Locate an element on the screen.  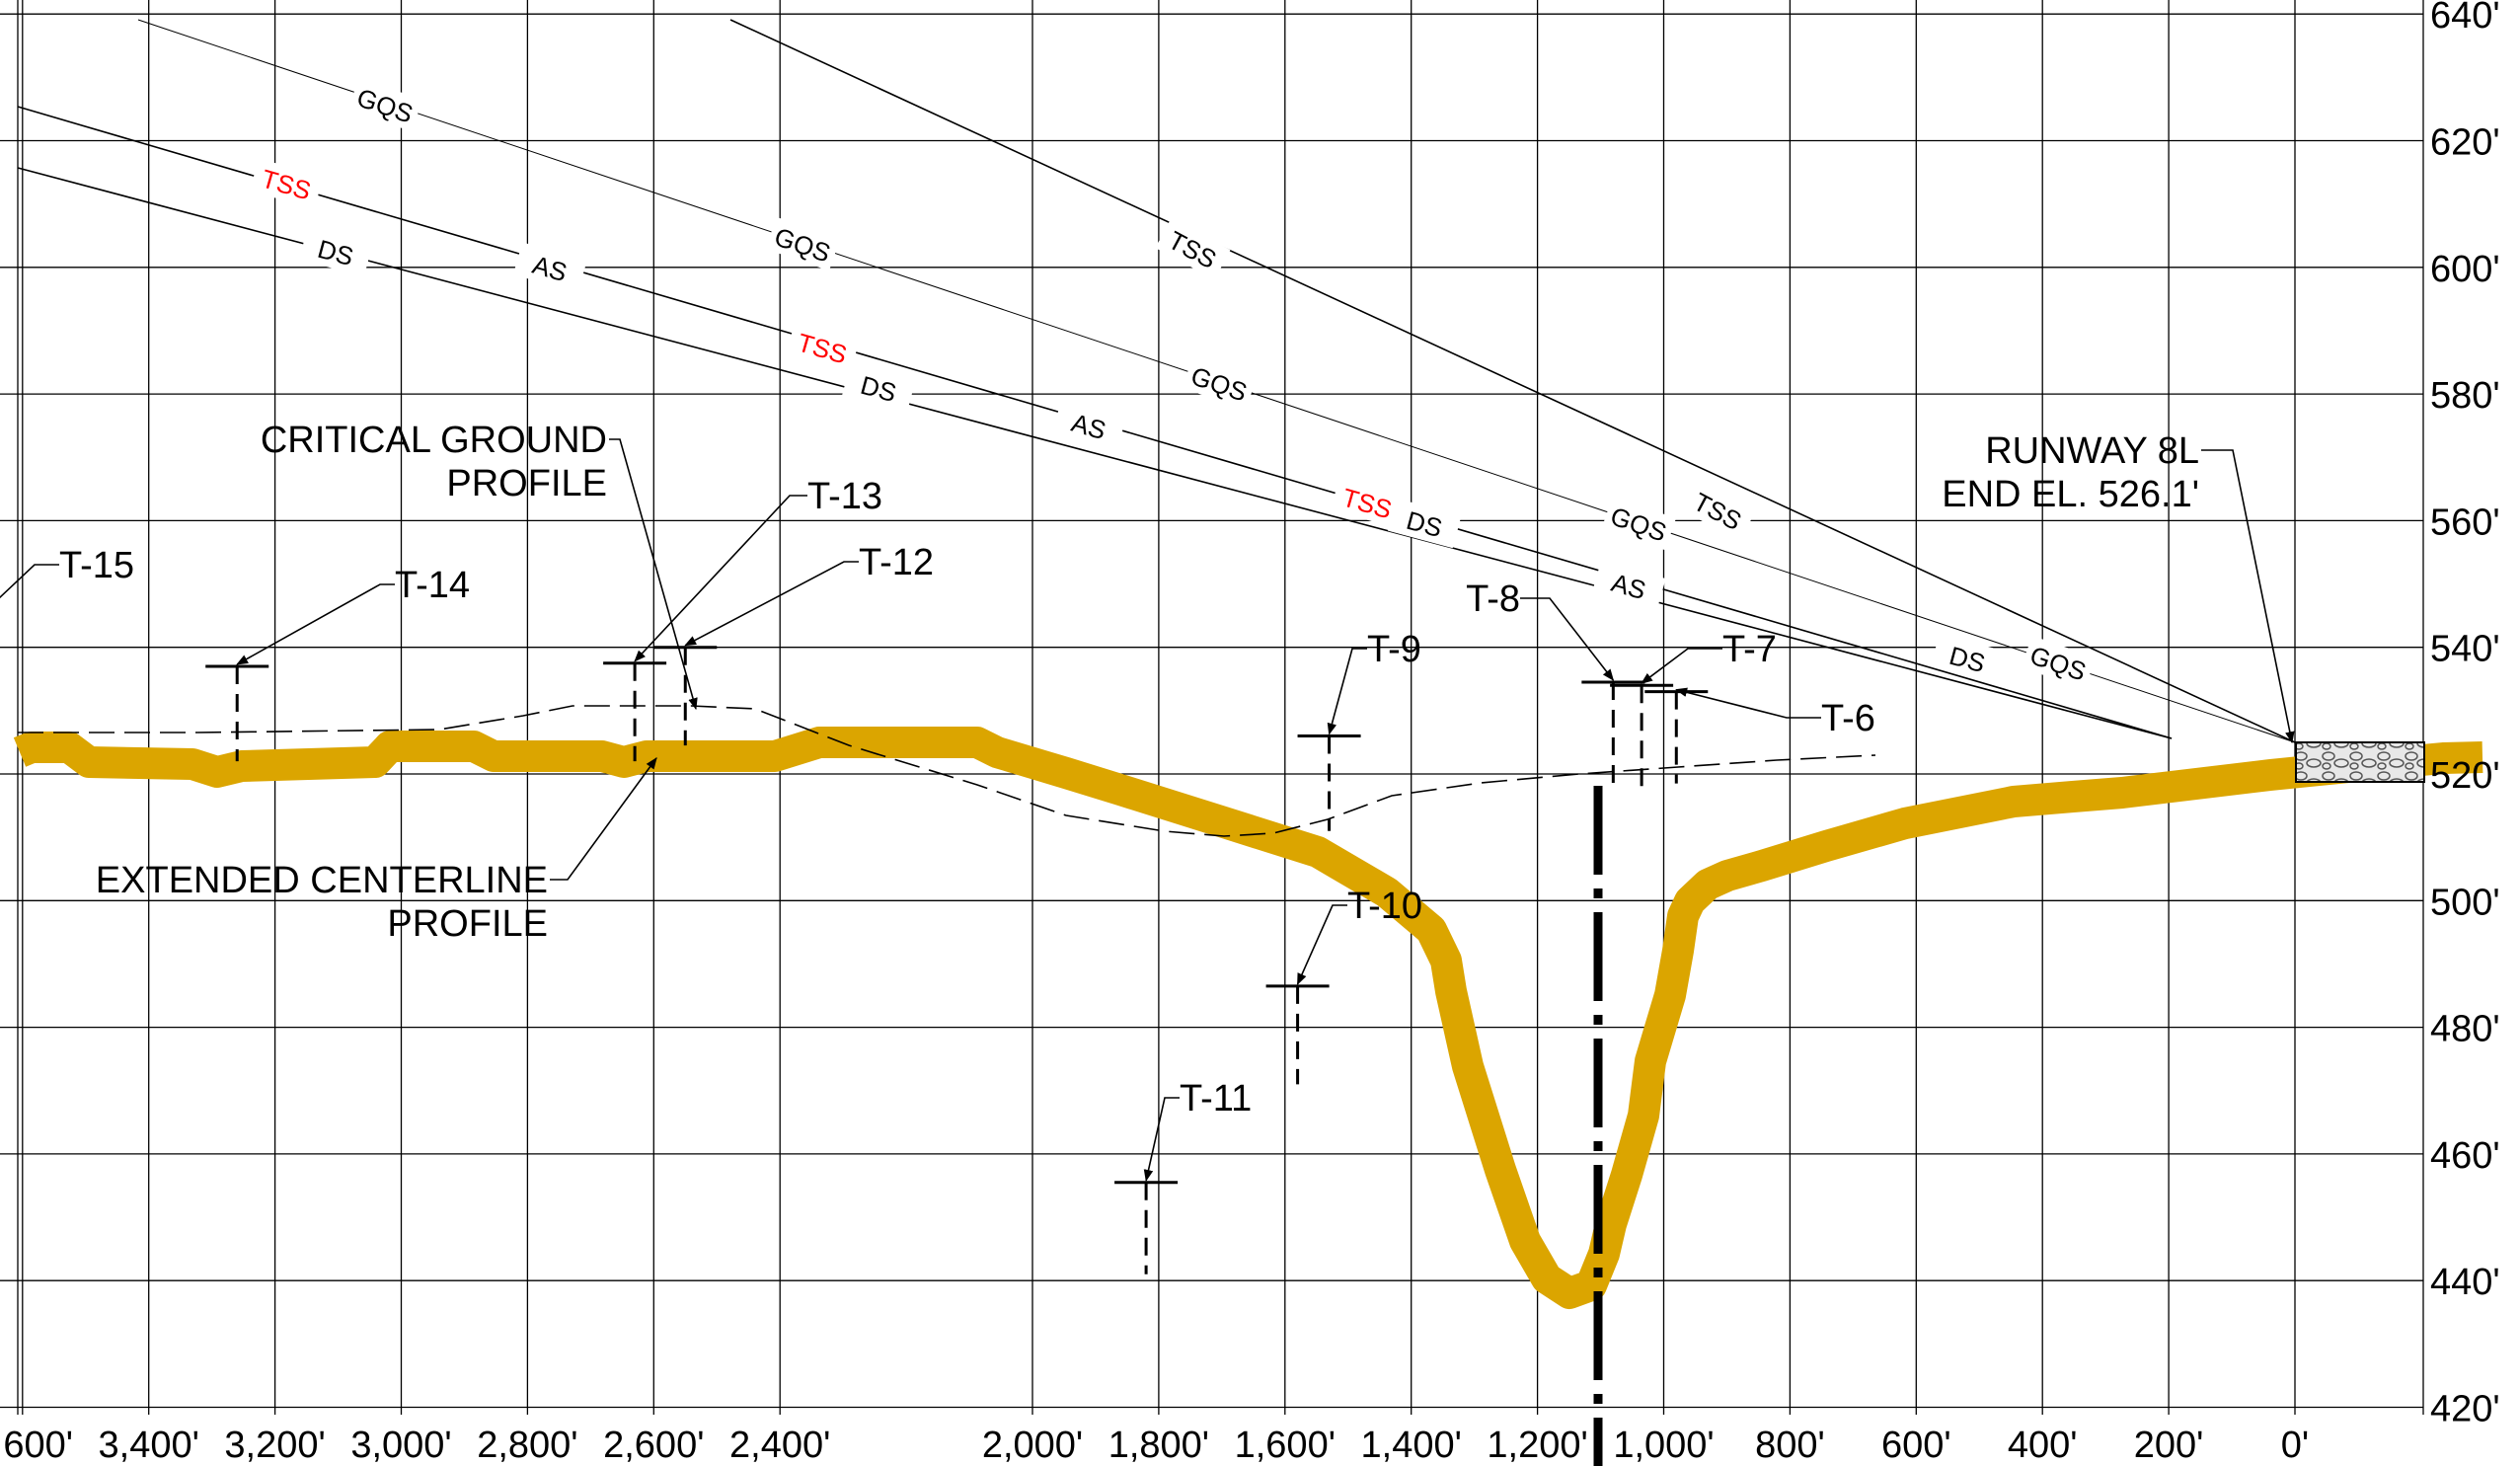
obstacle-t14: T-14 is located at coordinates (337, 664).